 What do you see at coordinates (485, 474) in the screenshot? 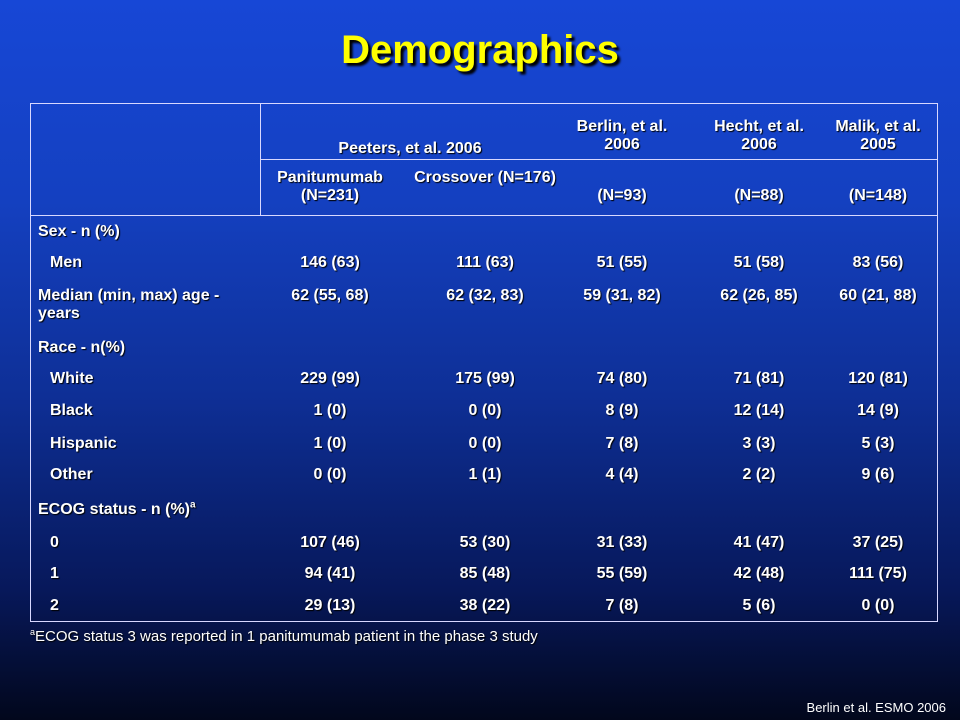
I see `table-cell: 1 (1)` at bounding box center [485, 474].